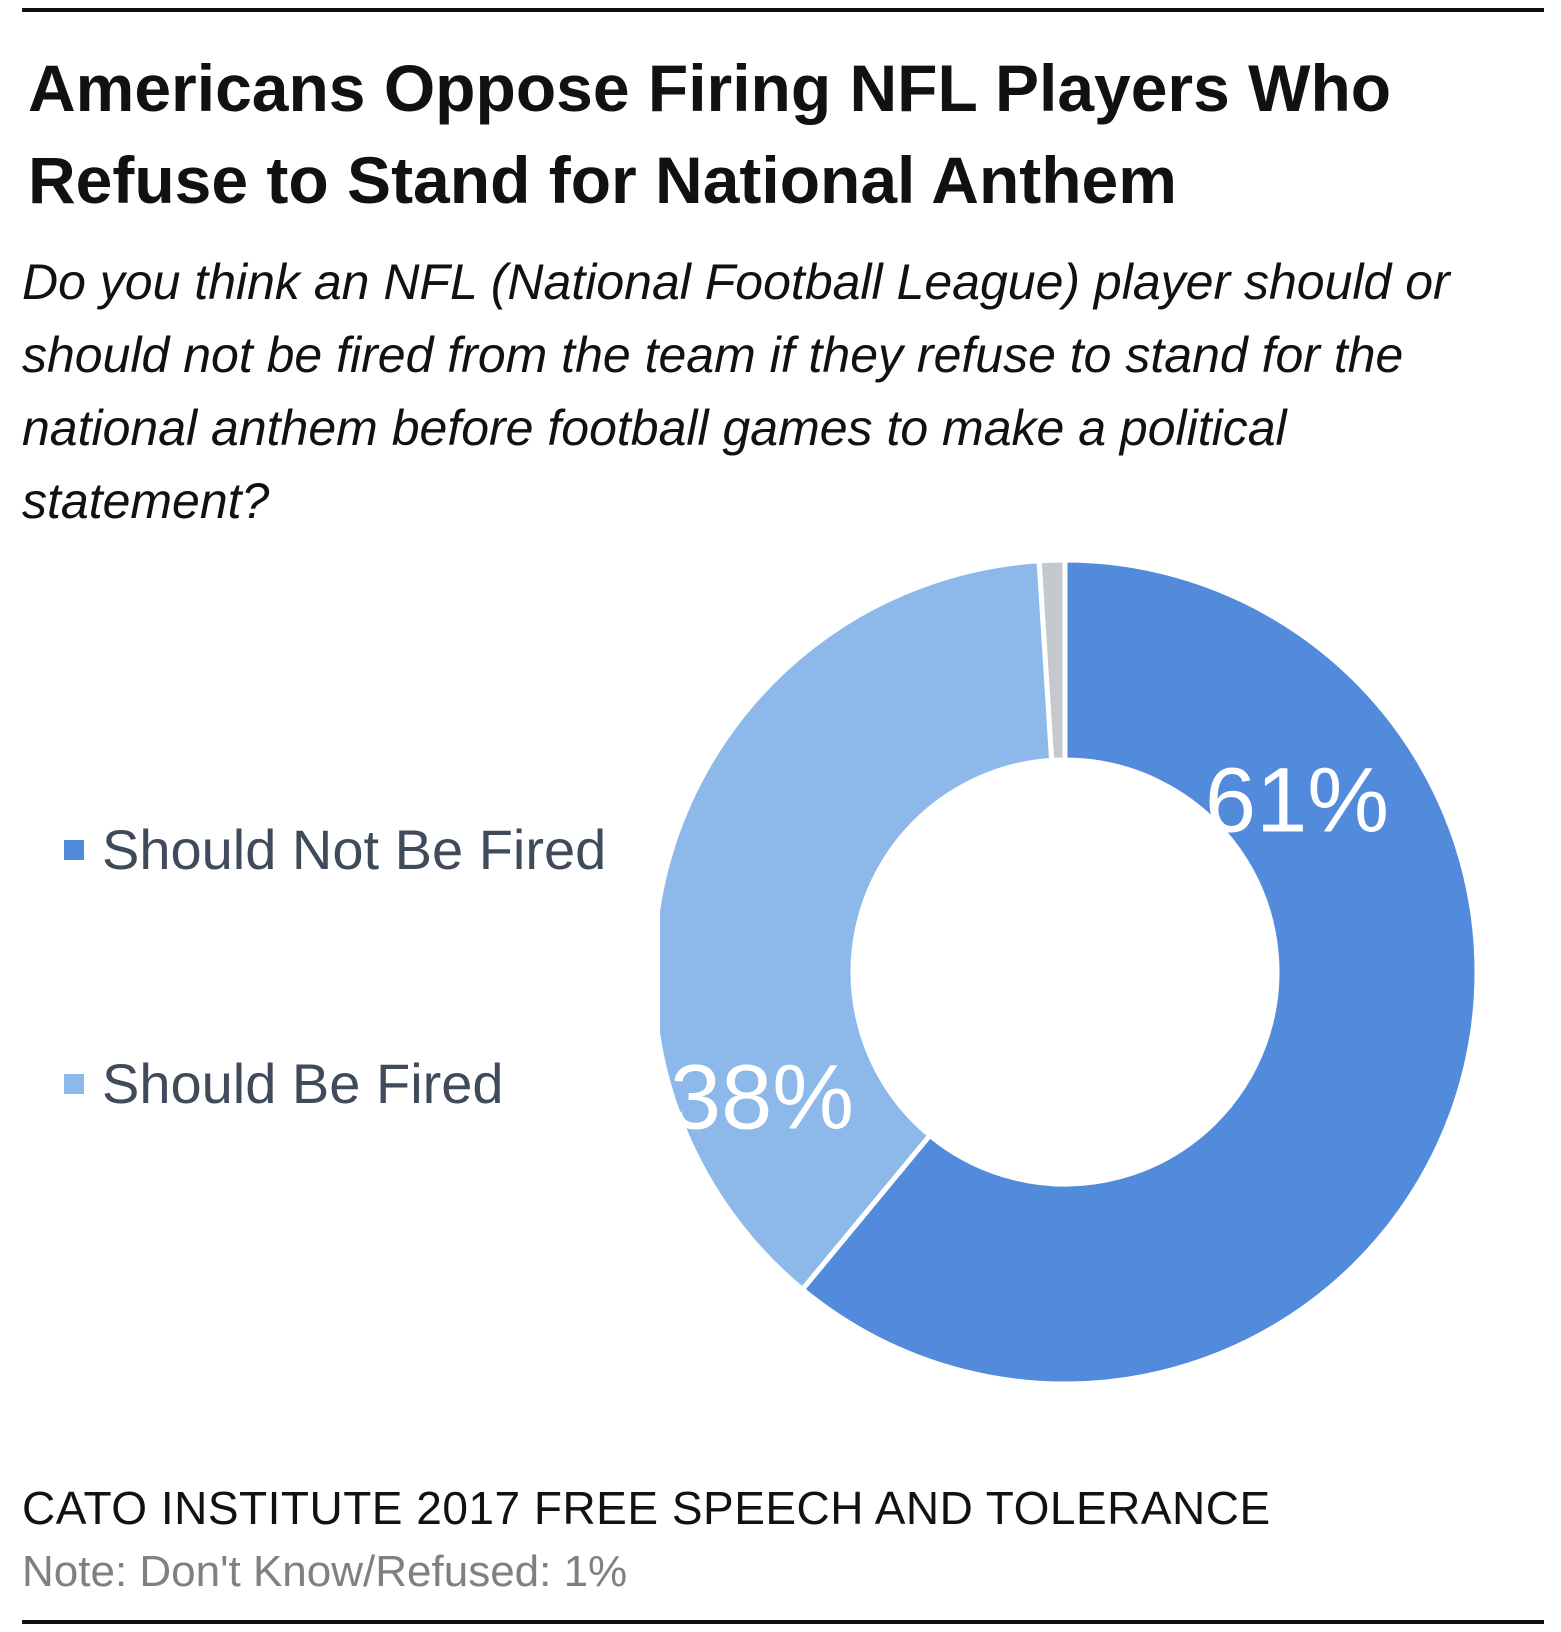 The width and height of the screenshot is (1561, 1632). Describe the element at coordinates (354, 849) in the screenshot. I see `legend-label-should-not-be-fired: Should Not Be Fired` at that location.